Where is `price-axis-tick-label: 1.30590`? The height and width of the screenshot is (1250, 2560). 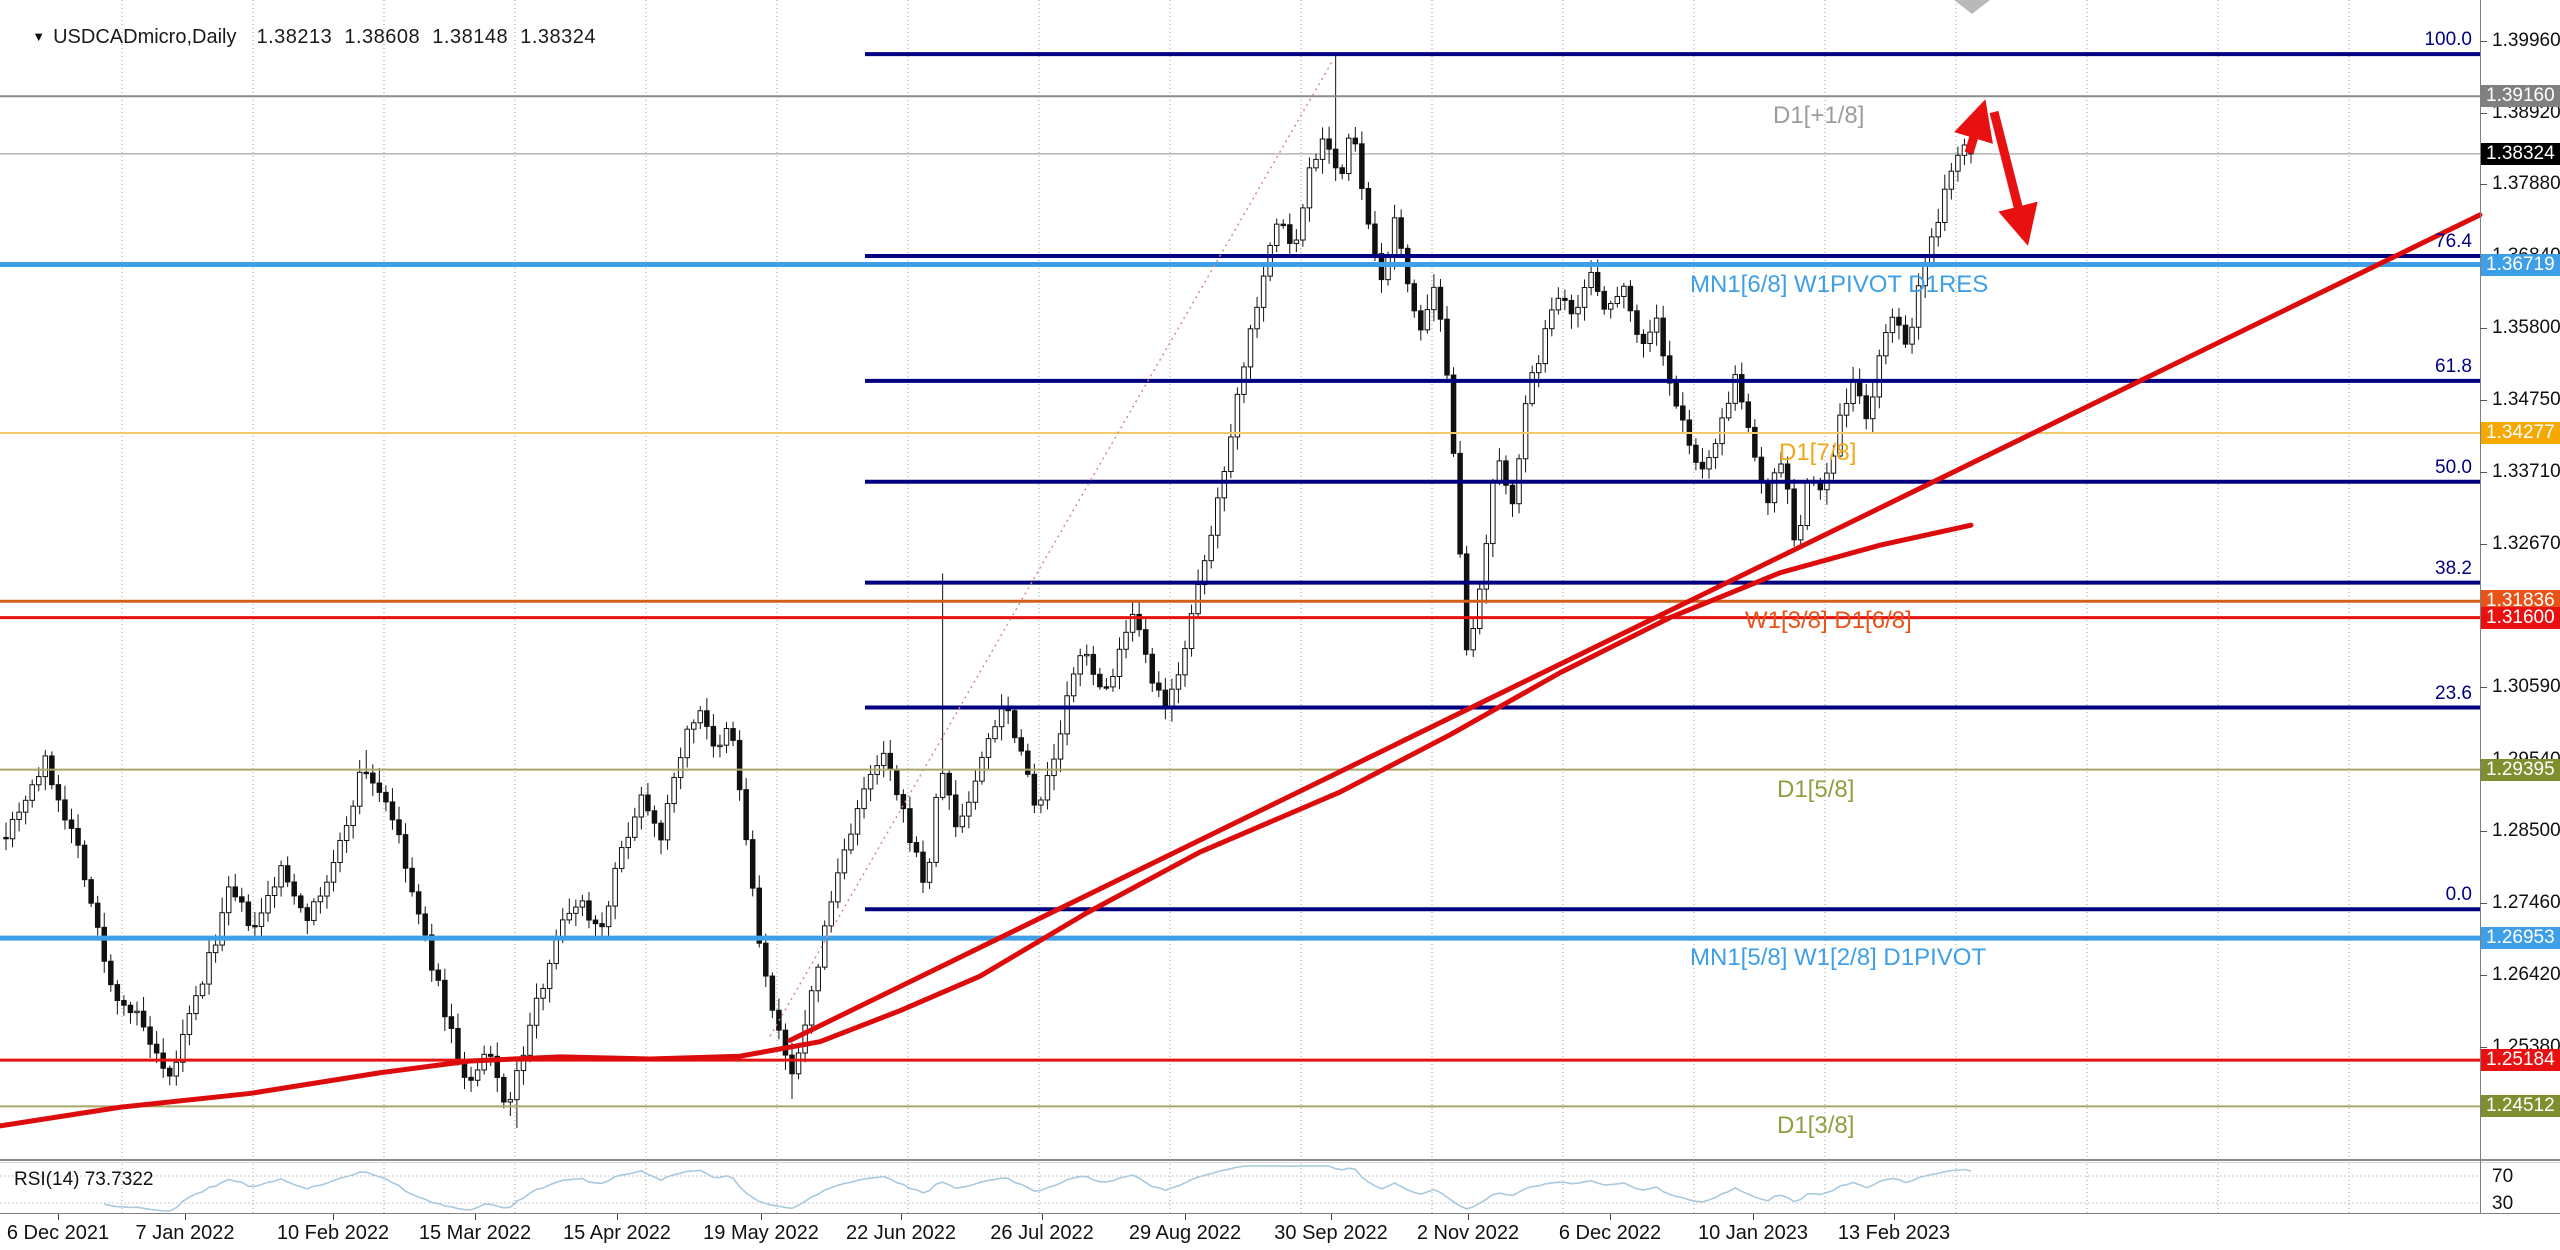
price-axis-tick-label: 1.30590 is located at coordinates (2526, 687).